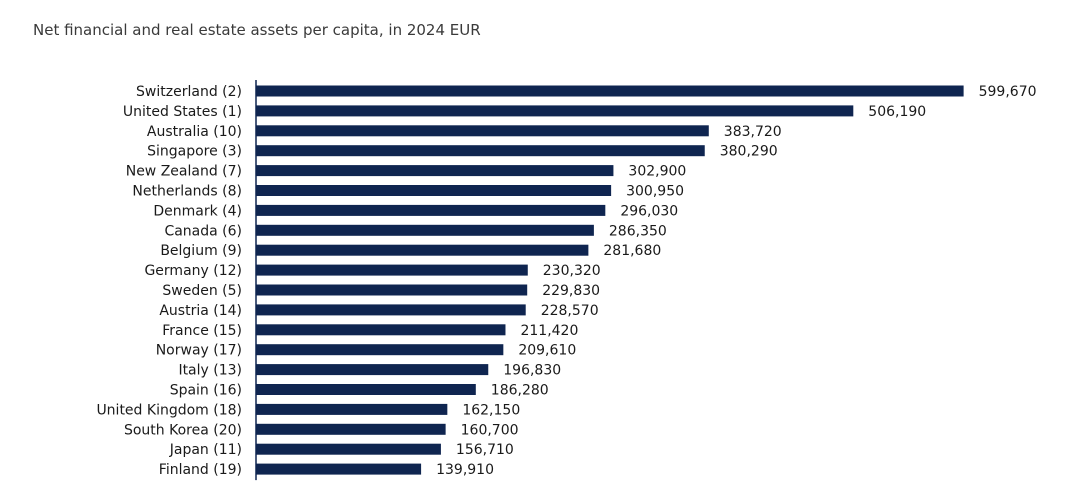 The height and width of the screenshot is (497, 1080). What do you see at coordinates (183, 430) in the screenshot?
I see `category-label: South Korea (20)` at bounding box center [183, 430].